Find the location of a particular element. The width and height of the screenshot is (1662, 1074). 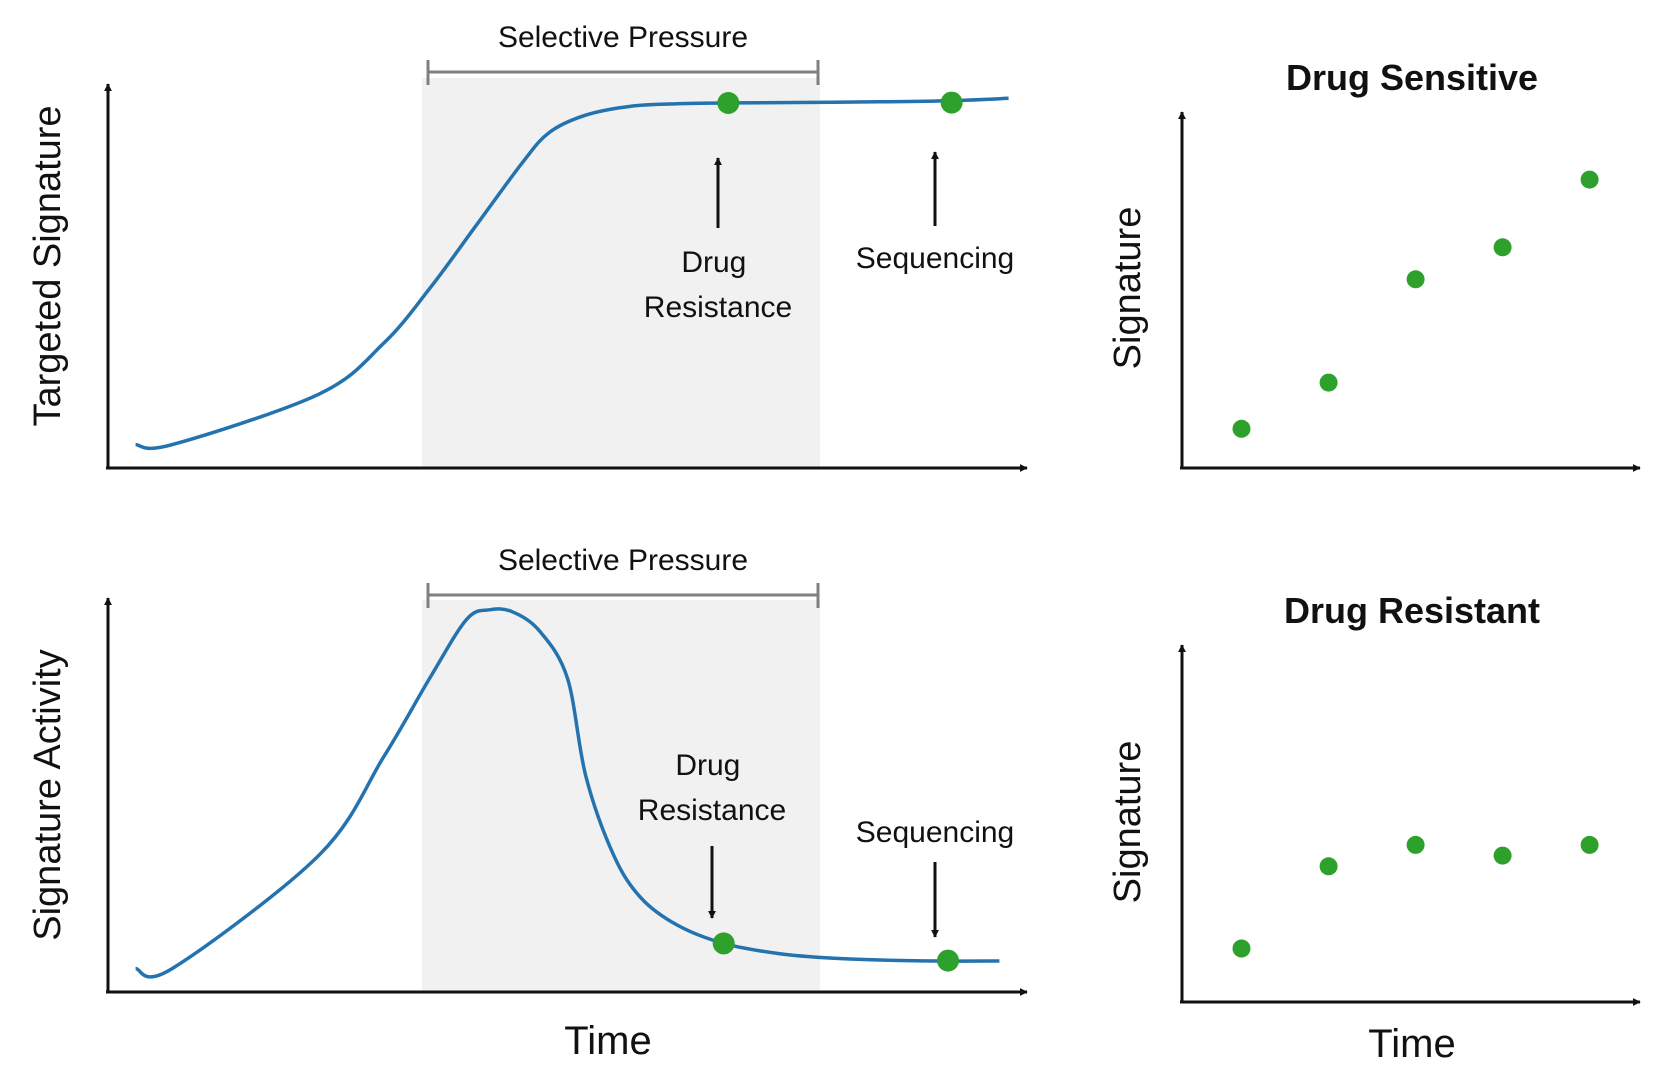

panel-title: Drug Sensitive is located at coordinates (1412, 77).